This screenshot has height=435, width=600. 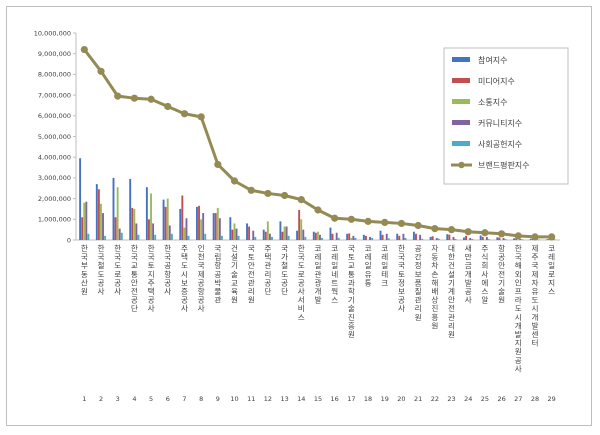 What do you see at coordinates (301, 399) in the screenshot?
I see `category-number: 14` at bounding box center [301, 399].